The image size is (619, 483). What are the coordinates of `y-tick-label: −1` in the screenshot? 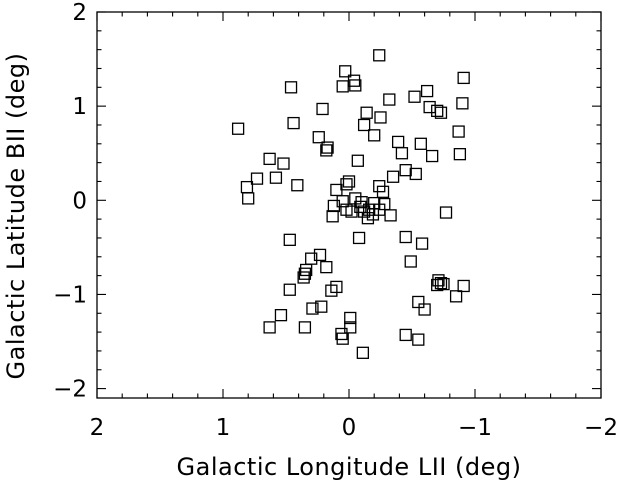 It's located at (70, 295).